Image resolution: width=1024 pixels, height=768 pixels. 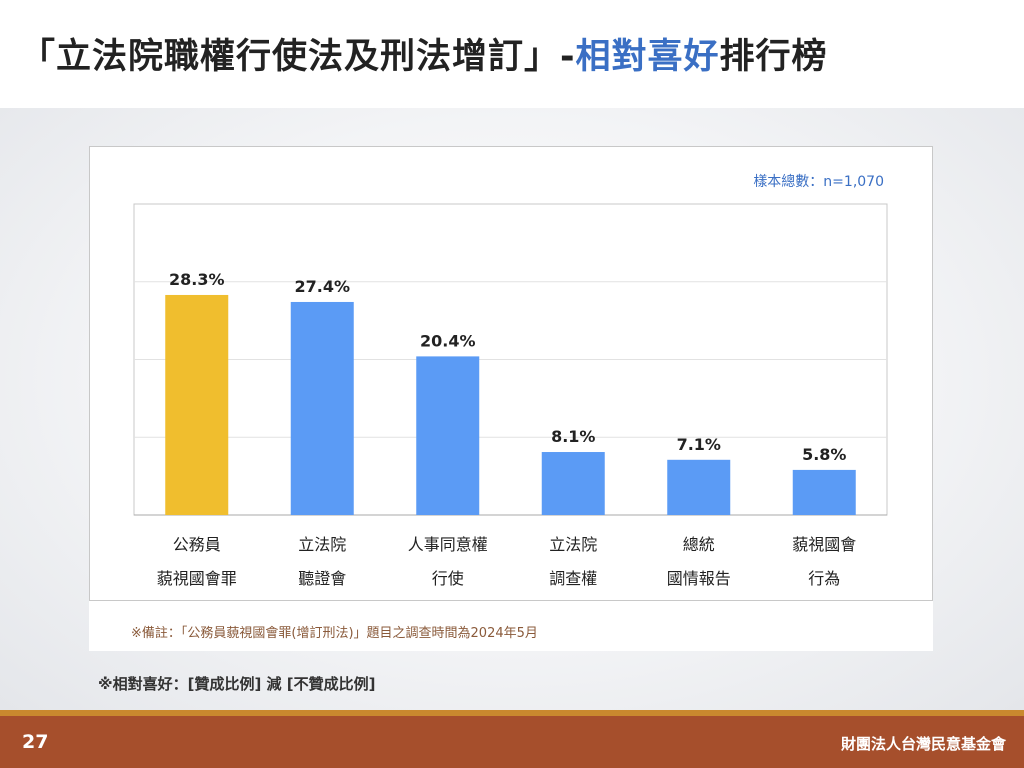 What do you see at coordinates (699, 444) in the screenshot?
I see `data-label: 7.1%` at bounding box center [699, 444].